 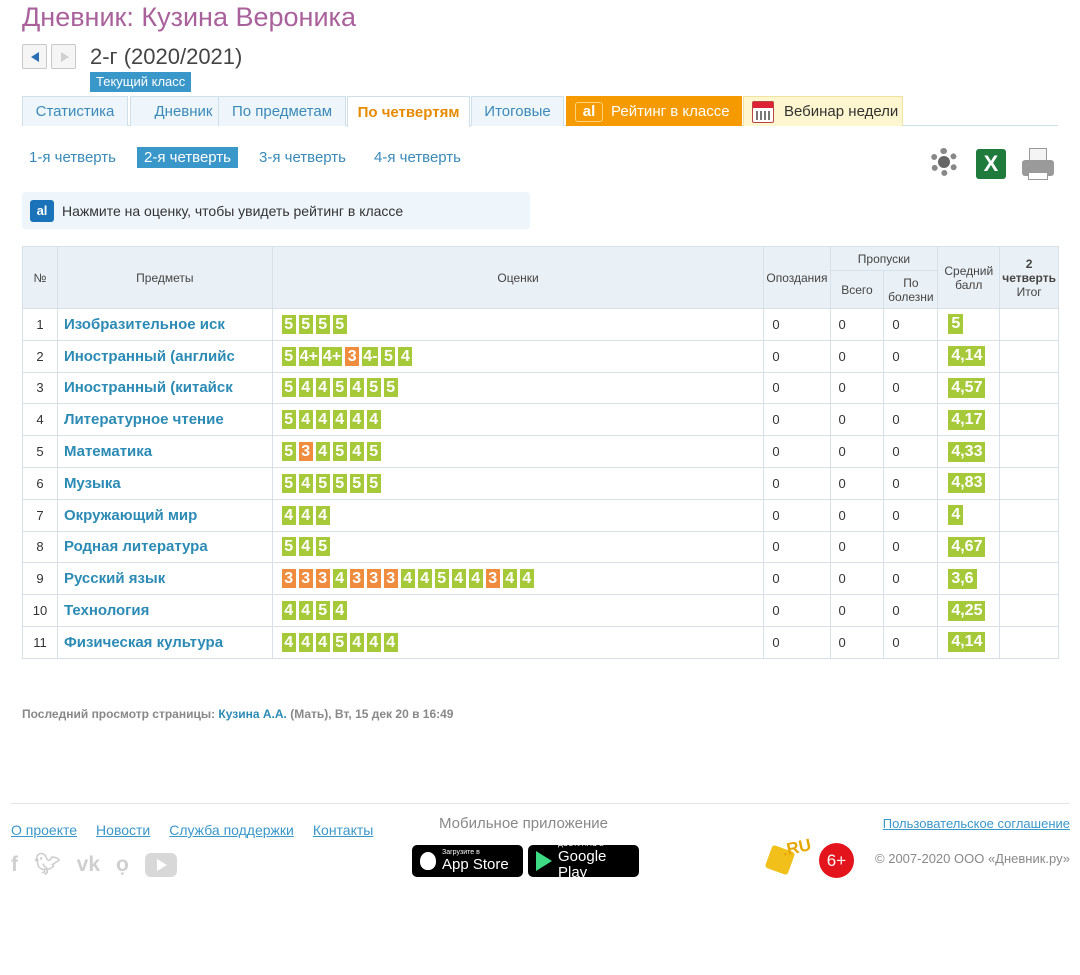 What do you see at coordinates (75, 111) in the screenshot?
I see `tab-statistics: Статистика` at bounding box center [75, 111].